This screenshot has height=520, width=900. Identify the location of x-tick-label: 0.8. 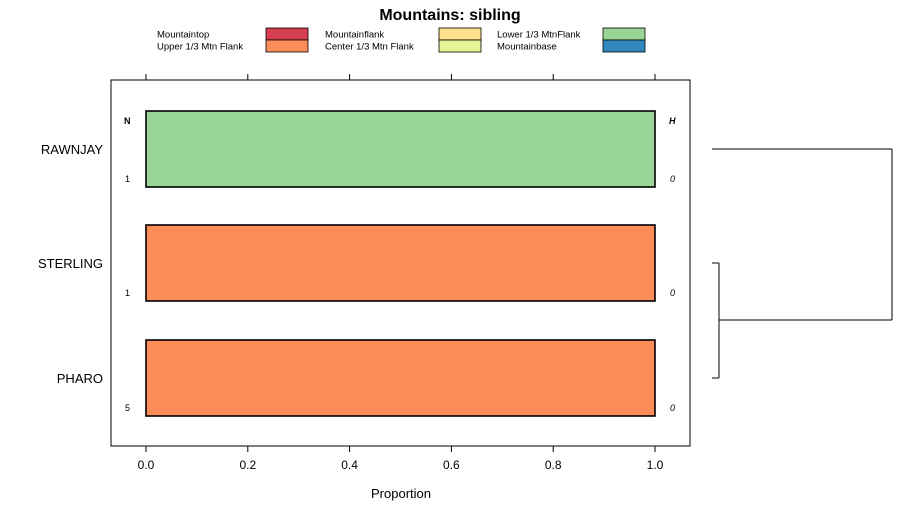
(553, 465).